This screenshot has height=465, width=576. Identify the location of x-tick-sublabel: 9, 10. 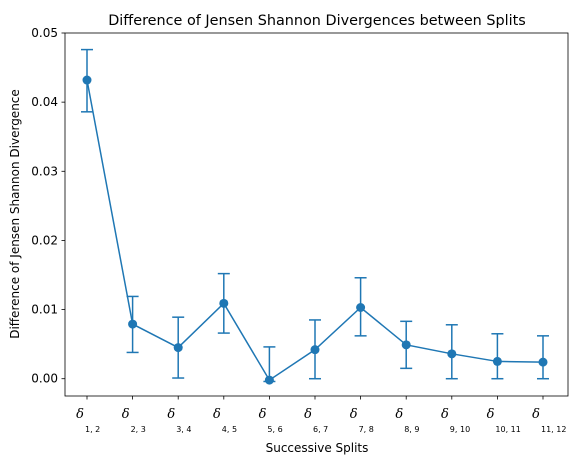
(460, 429).